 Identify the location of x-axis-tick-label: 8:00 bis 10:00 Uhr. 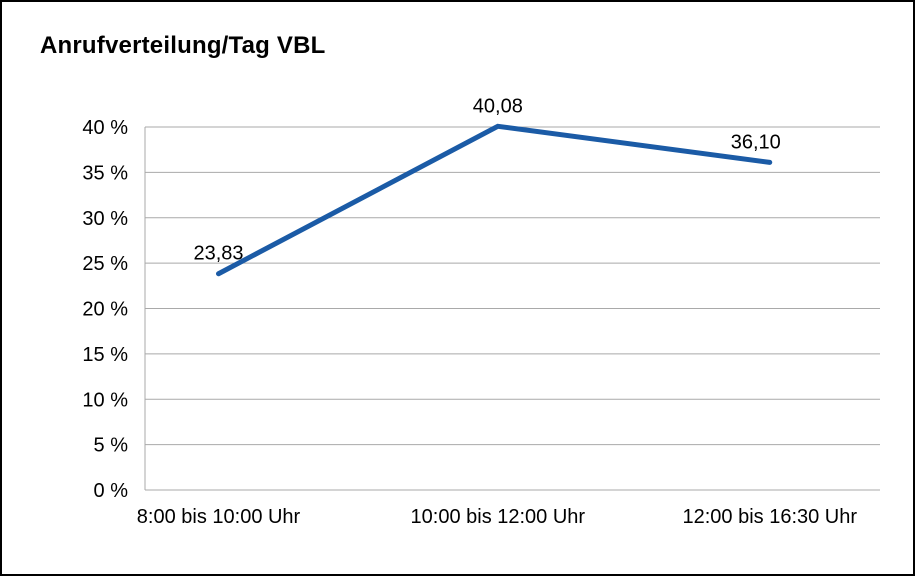
(219, 517).